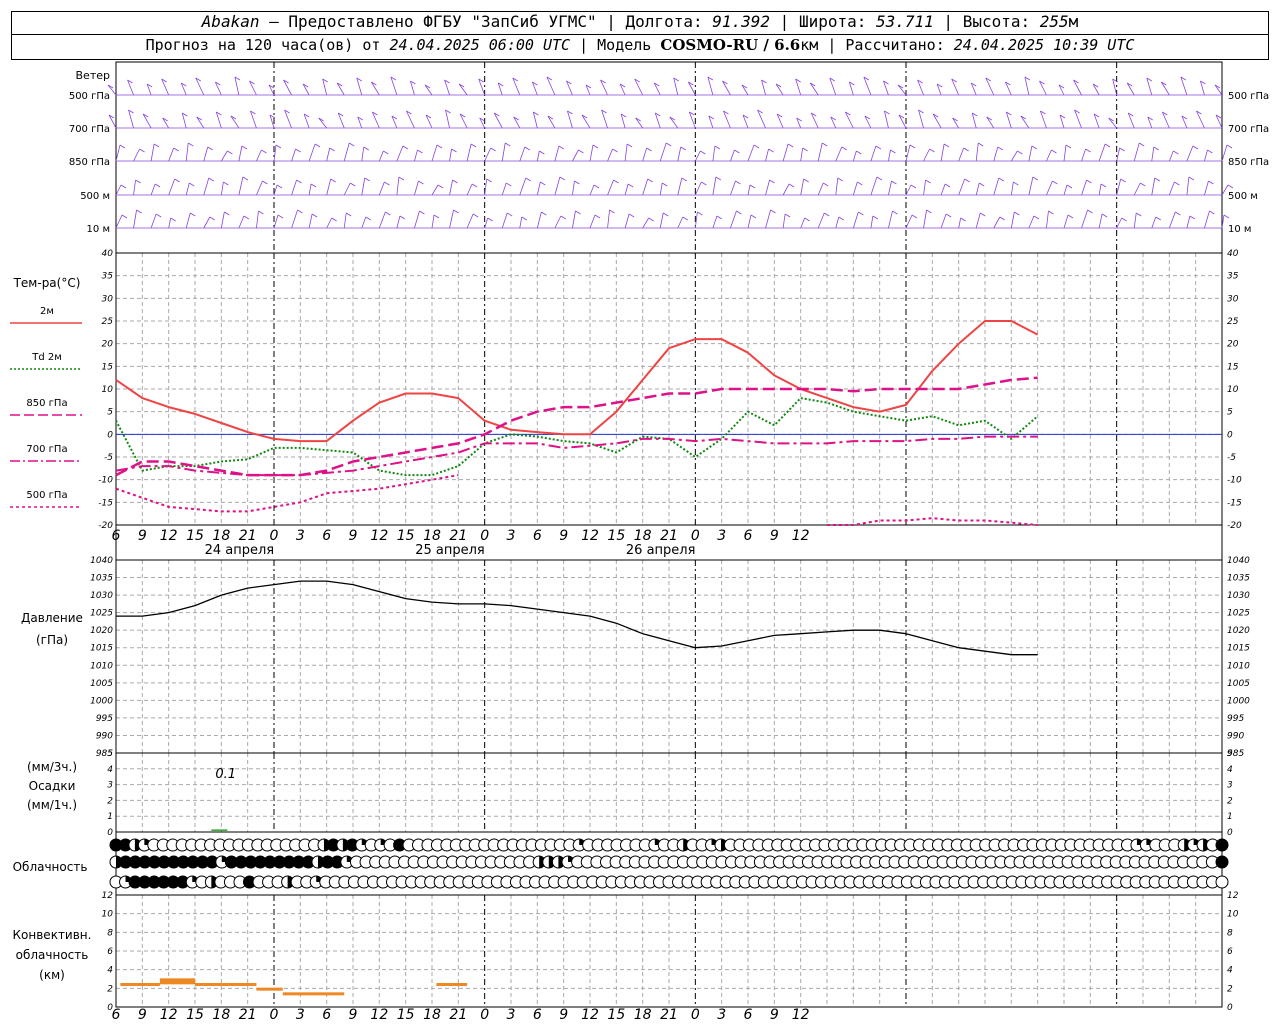  What do you see at coordinates (1233, 299) in the screenshot?
I see `y-tick-label-right: 30` at bounding box center [1233, 299].